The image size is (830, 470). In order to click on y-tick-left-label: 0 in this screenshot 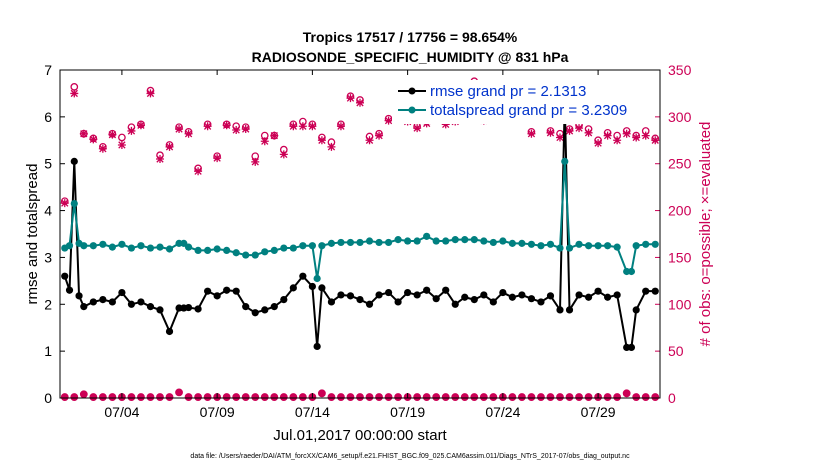, I will do `click(48, 398)`.